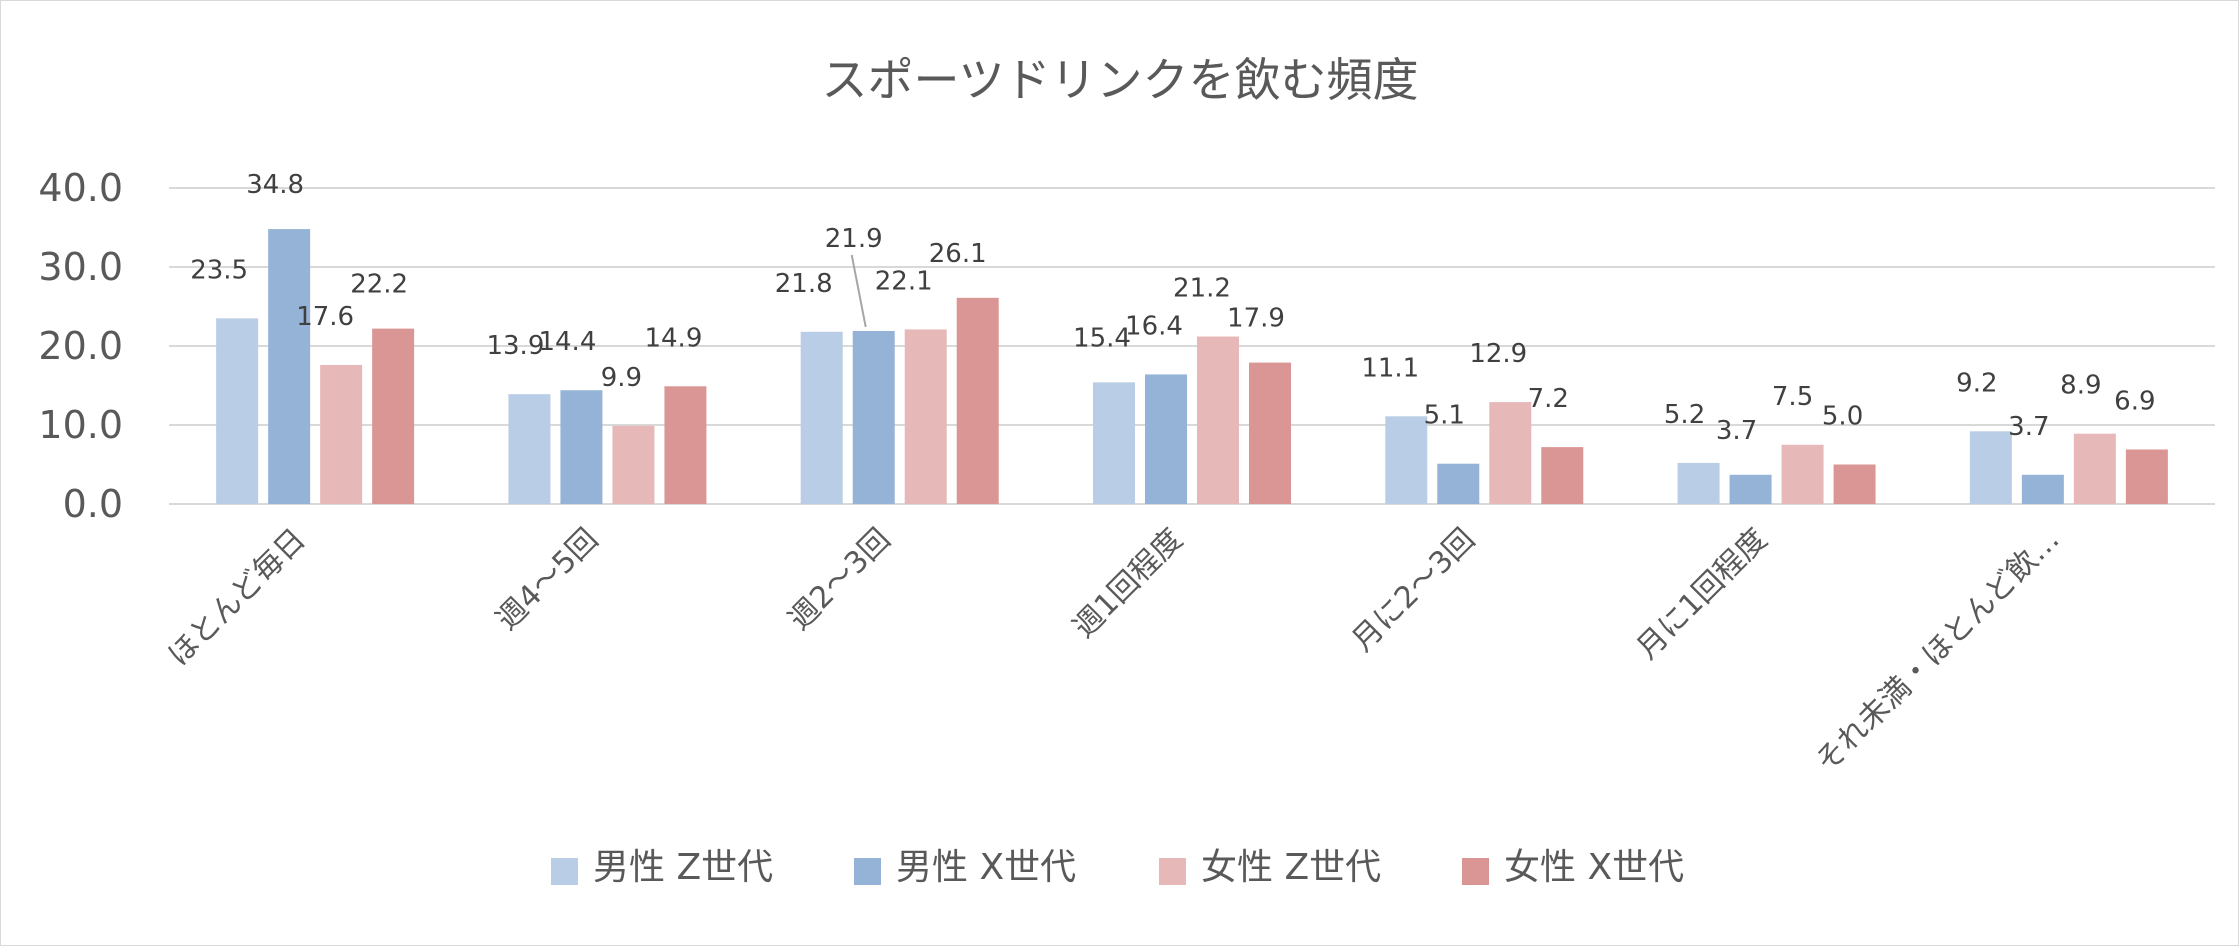 The width and height of the screenshot is (2239, 947). I want to click on data-label: 17.6, so click(325, 317).